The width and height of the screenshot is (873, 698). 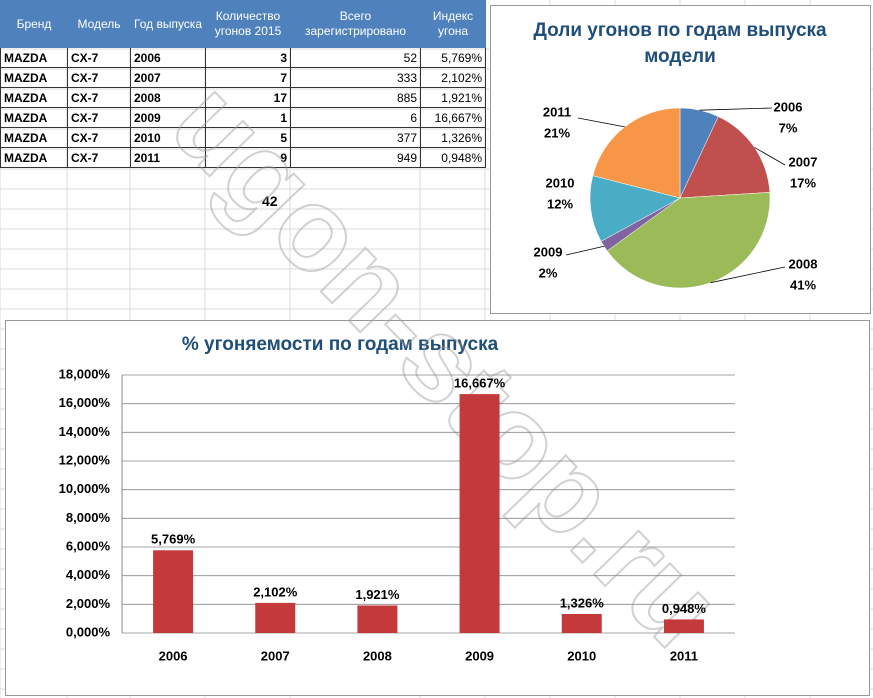 I want to click on pie-category-label: 2007, so click(x=803, y=161).